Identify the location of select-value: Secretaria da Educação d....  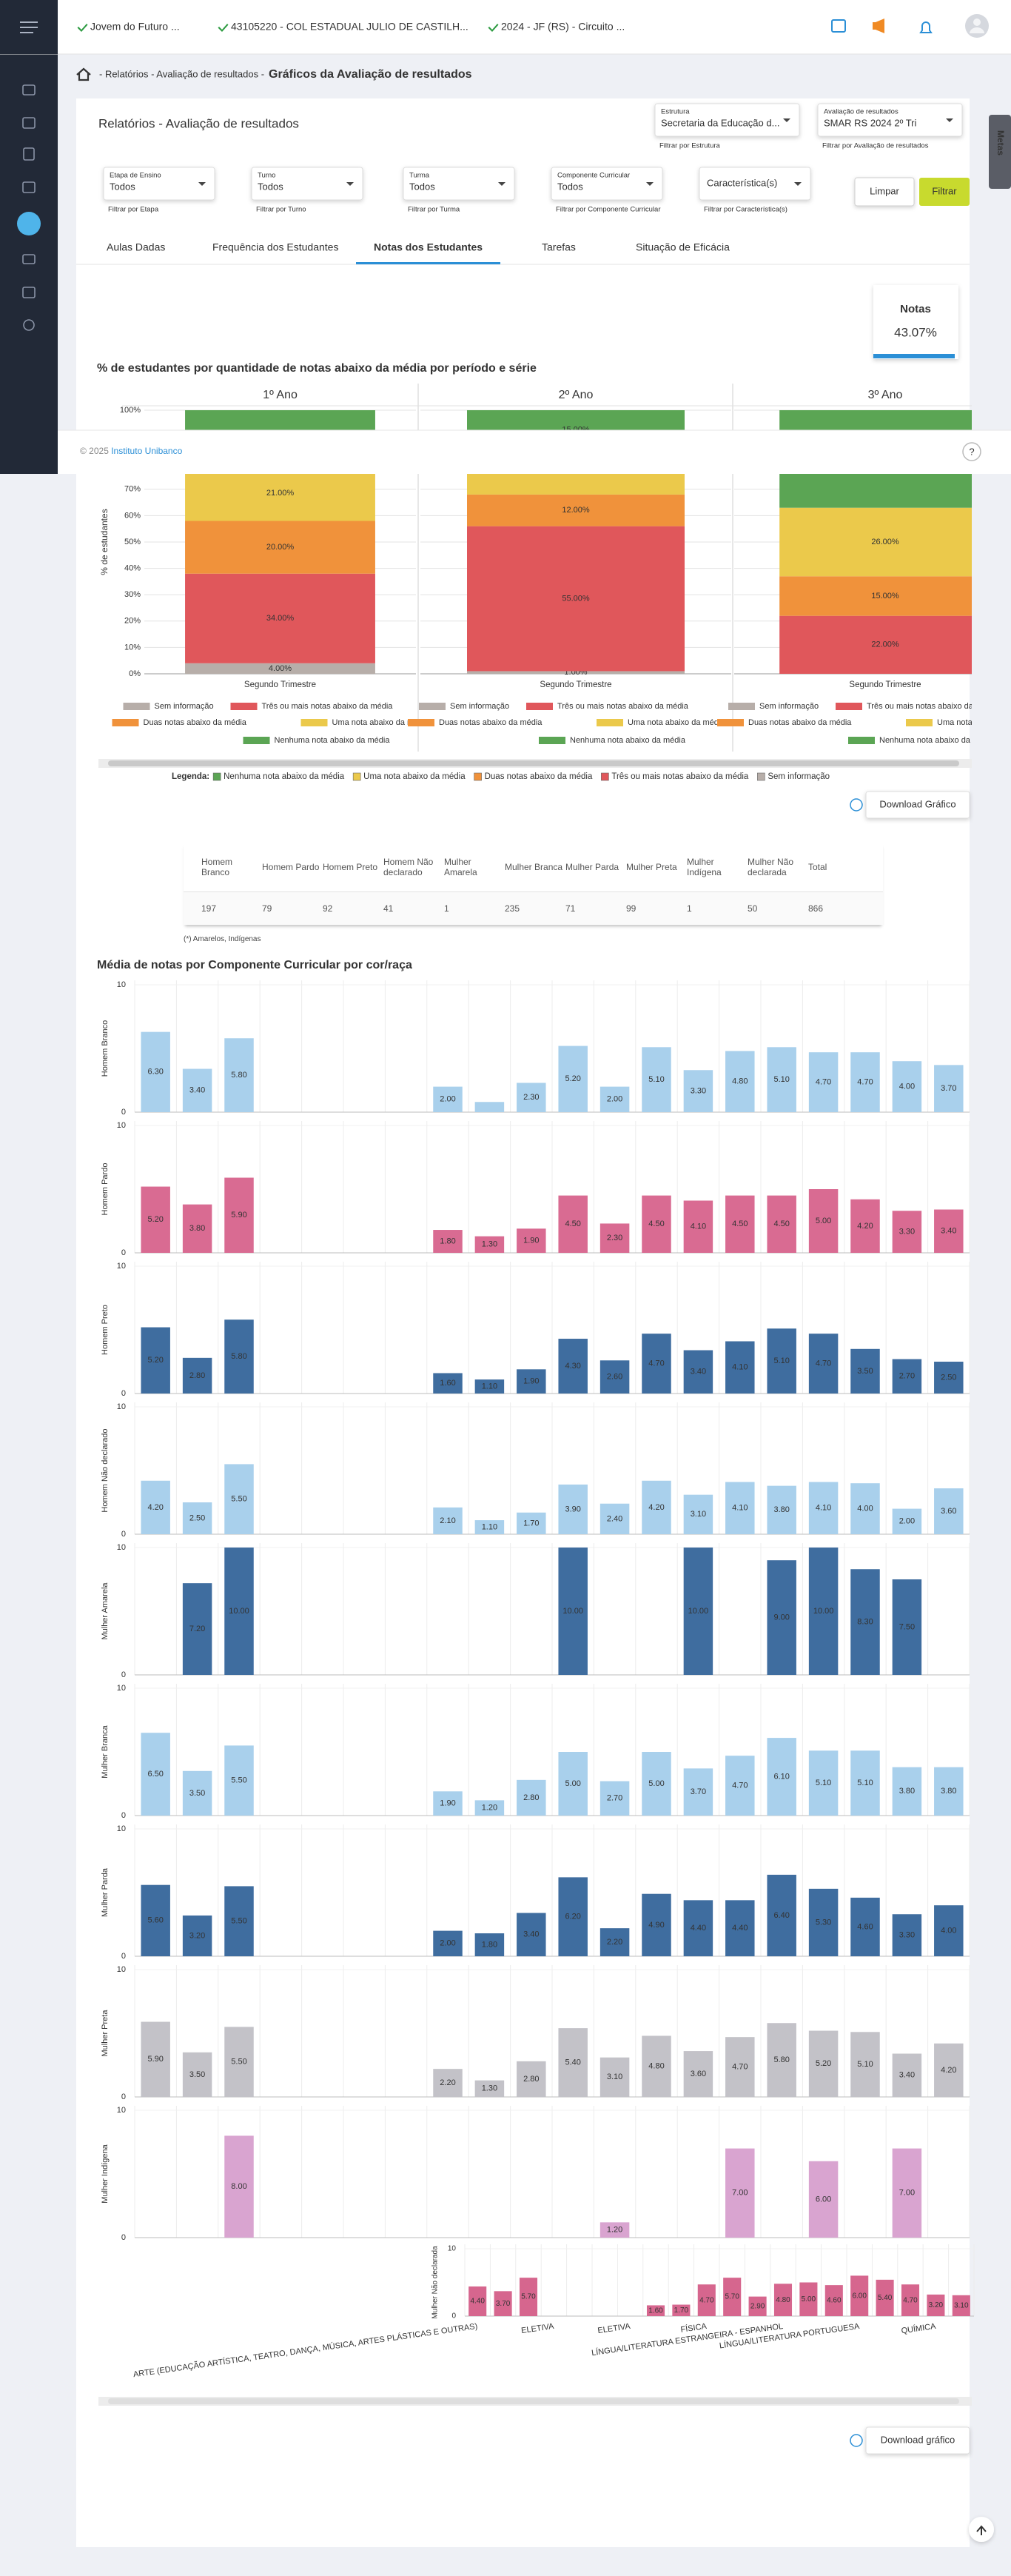
(720, 122).